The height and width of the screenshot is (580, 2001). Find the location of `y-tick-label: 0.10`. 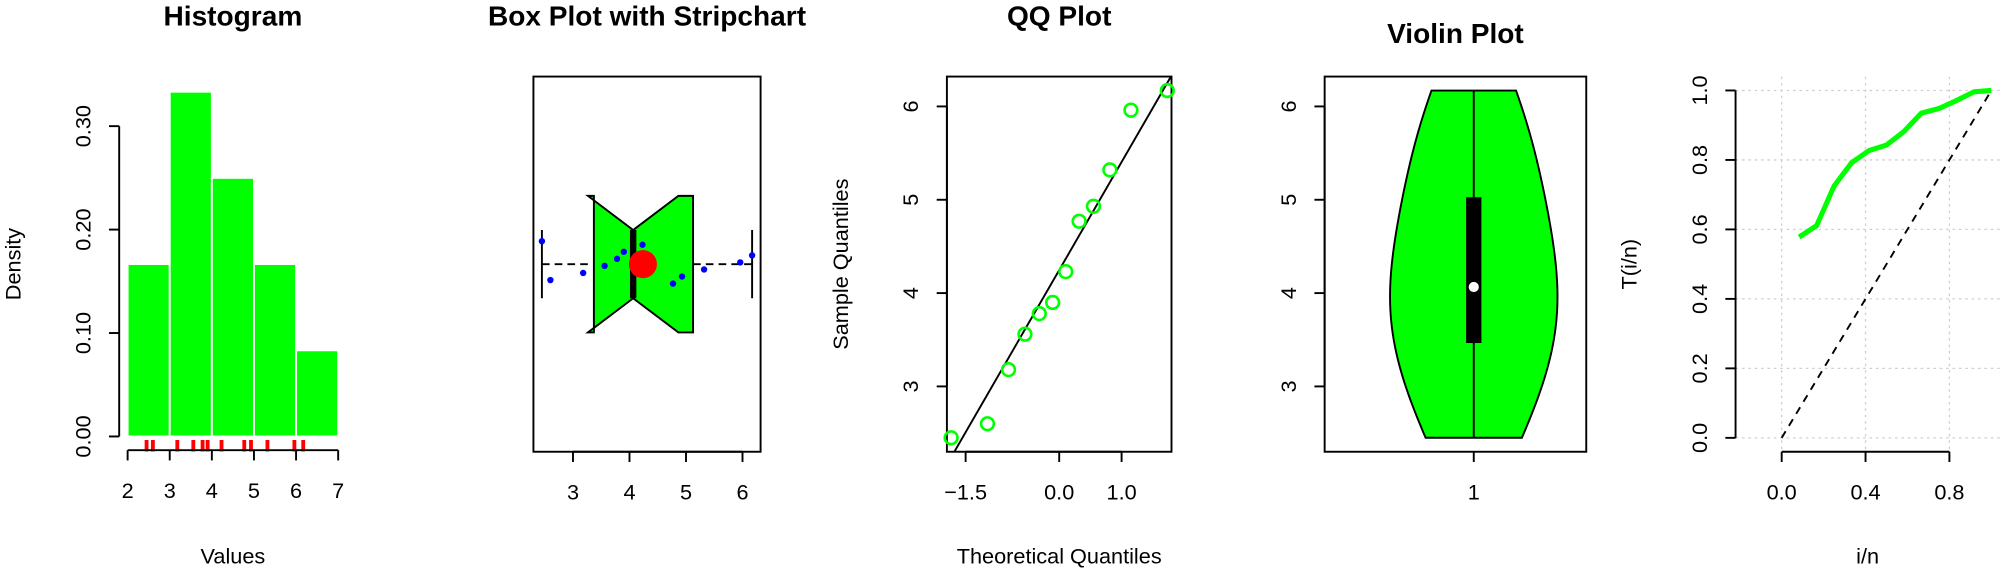

y-tick-label: 0.10 is located at coordinates (82, 333).